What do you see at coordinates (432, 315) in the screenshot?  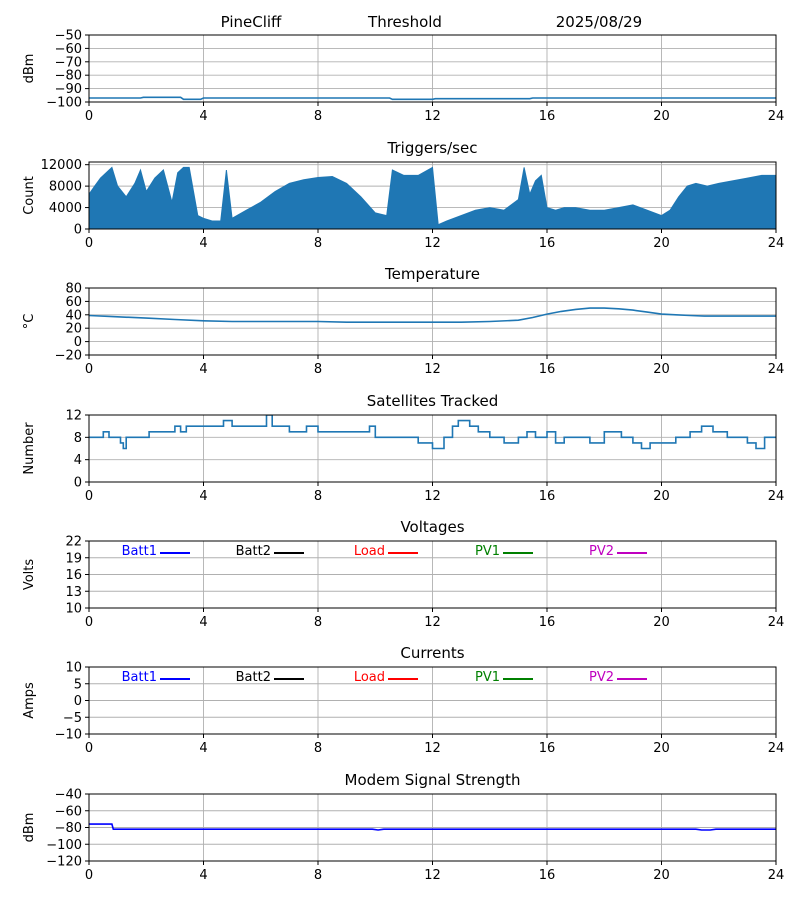 I see `series-temperature-line` at bounding box center [432, 315].